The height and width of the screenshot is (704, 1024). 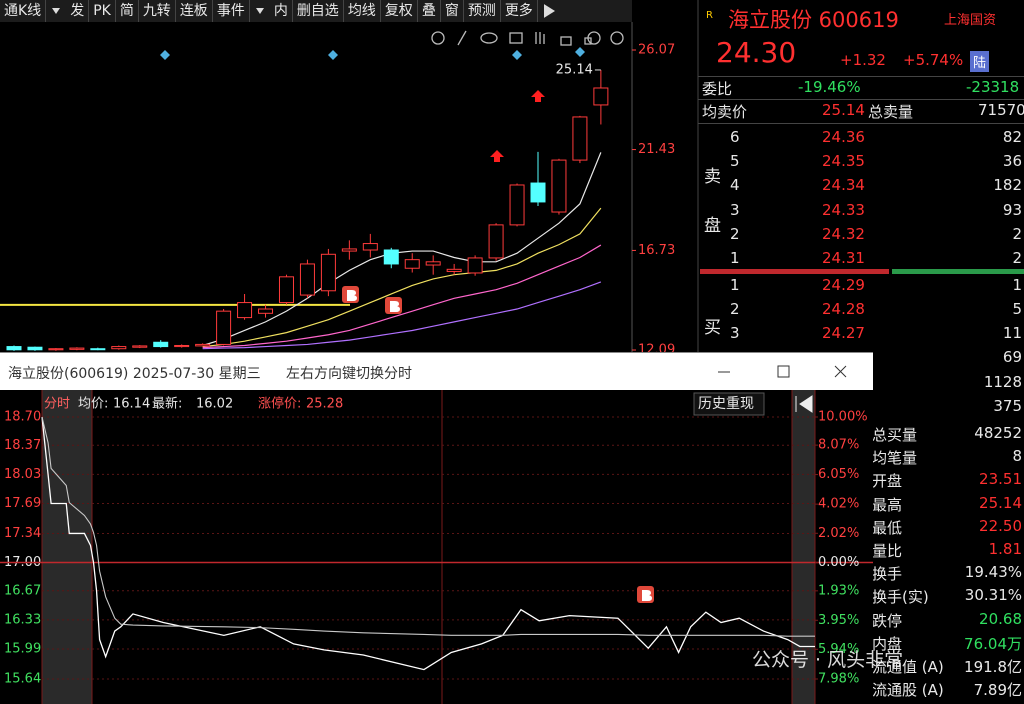 What do you see at coordinates (1007, 185) in the screenshot?
I see `sell-volume: 182` at bounding box center [1007, 185].